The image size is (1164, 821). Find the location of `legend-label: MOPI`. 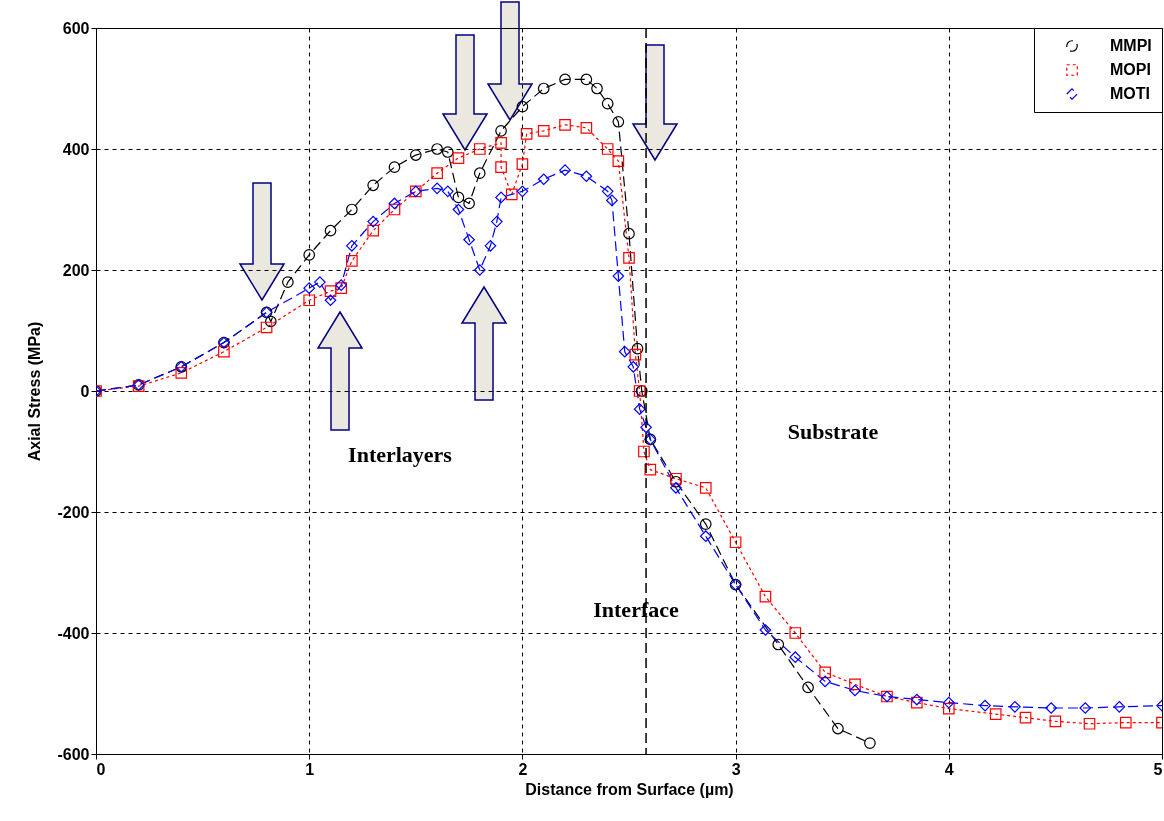

legend-label: MOPI is located at coordinates (1130, 69).